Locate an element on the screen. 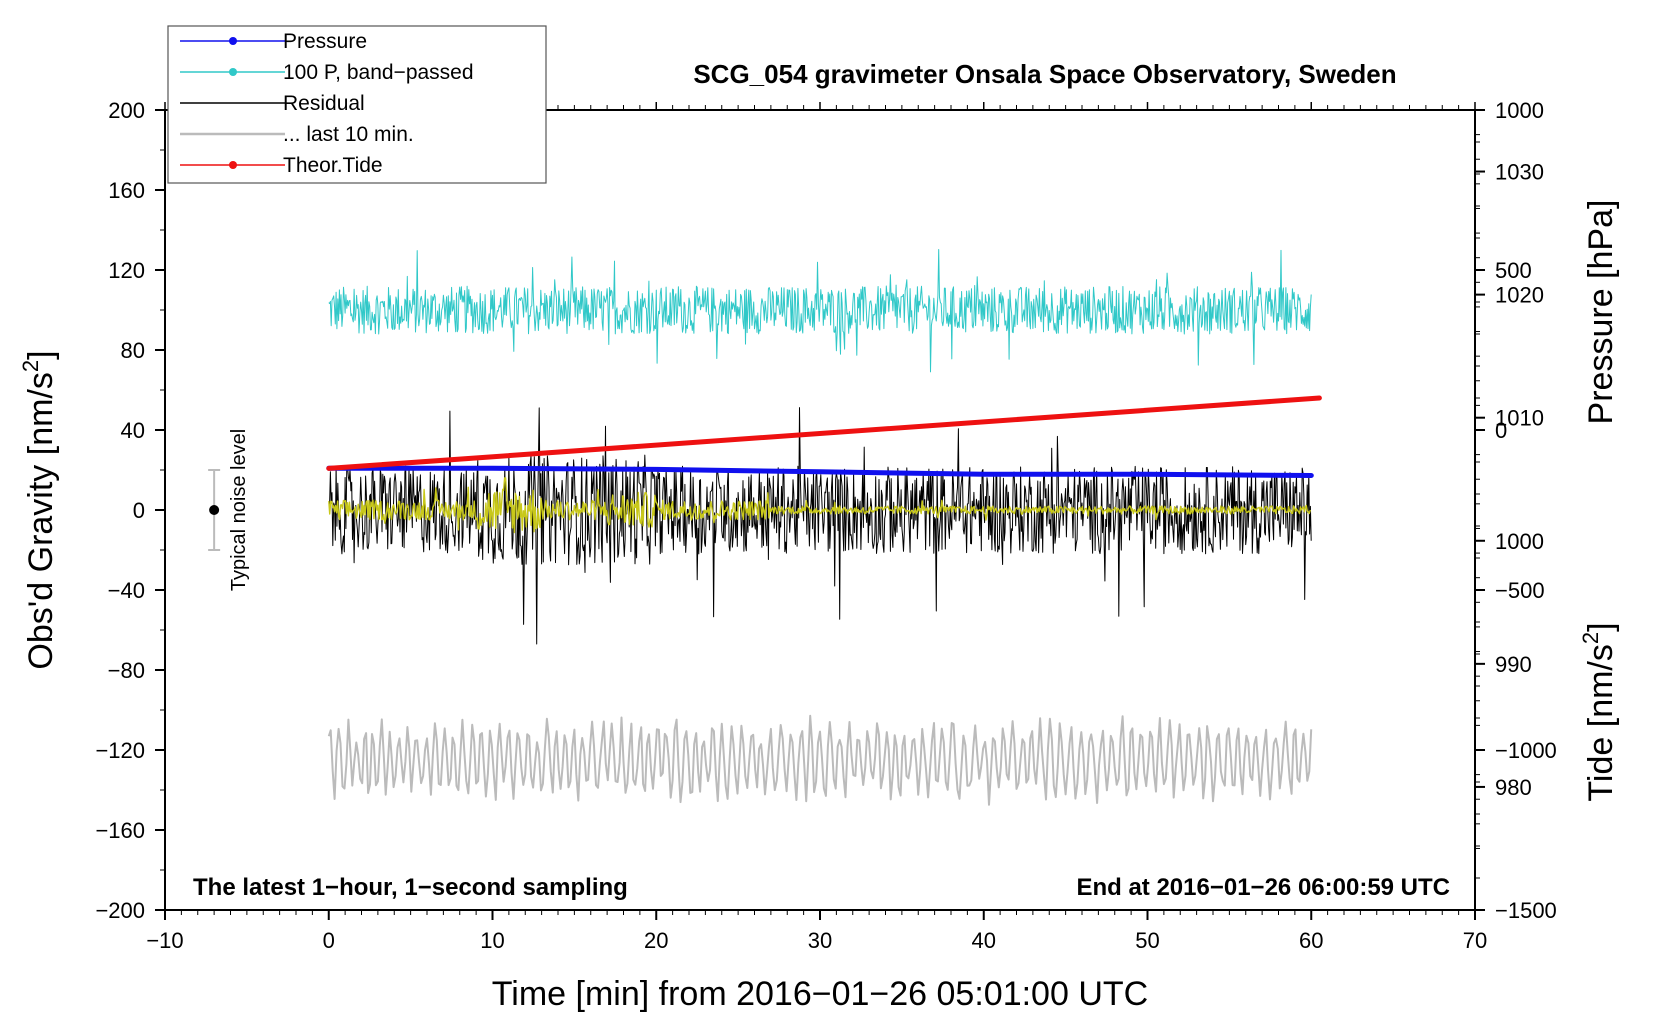  annotation-bottom-right: End at 2016−01−26 06:00:59 UTC is located at coordinates (1263, 887).